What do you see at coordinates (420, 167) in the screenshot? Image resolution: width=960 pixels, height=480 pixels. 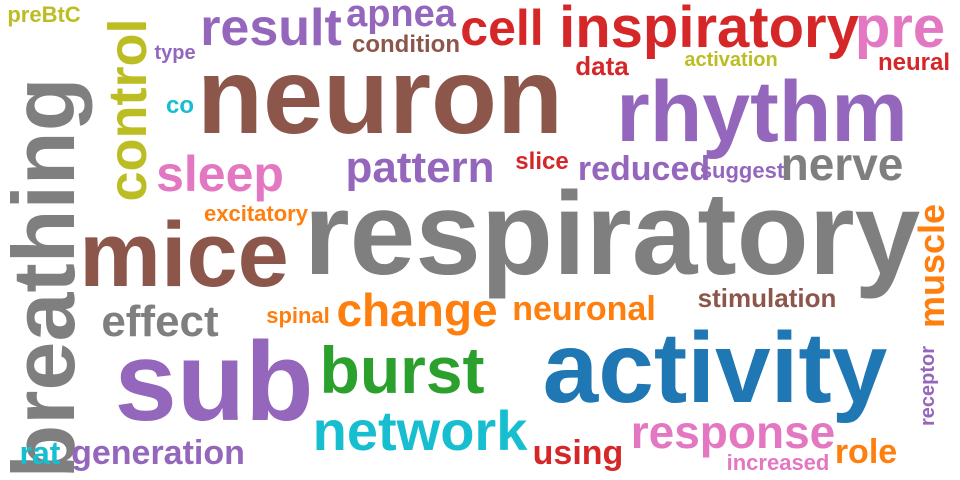 I see `word-pattern: pattern` at bounding box center [420, 167].